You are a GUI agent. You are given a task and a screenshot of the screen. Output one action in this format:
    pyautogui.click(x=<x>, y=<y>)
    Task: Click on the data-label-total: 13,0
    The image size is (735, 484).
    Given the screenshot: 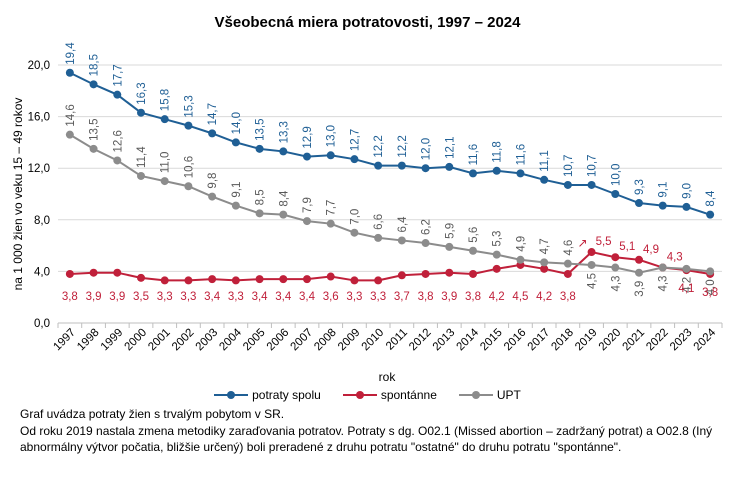 What is the action you would take?
    pyautogui.click(x=332, y=136)
    